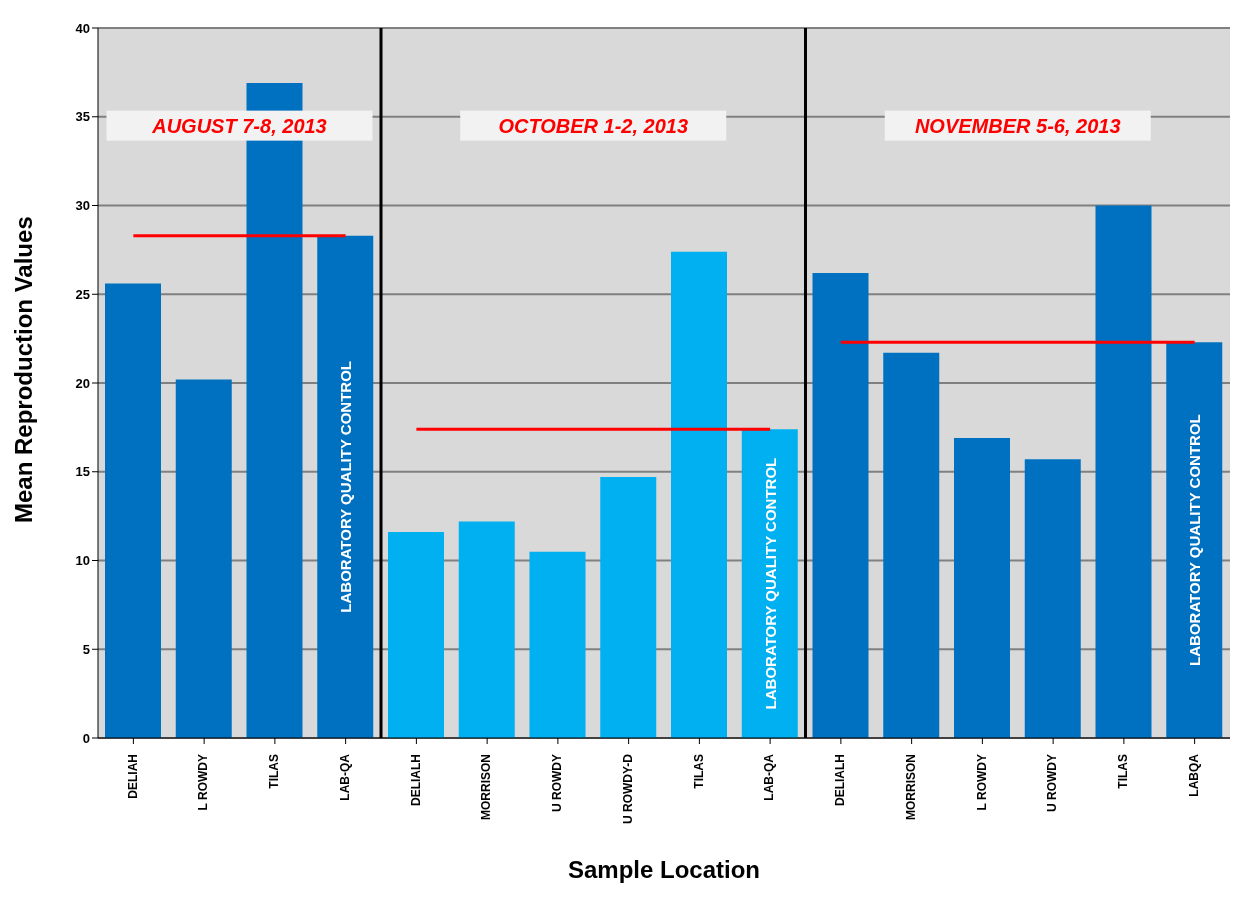  What do you see at coordinates (239, 125) in the screenshot?
I see `annotation: AUGUST 7-8, 2013` at bounding box center [239, 125].